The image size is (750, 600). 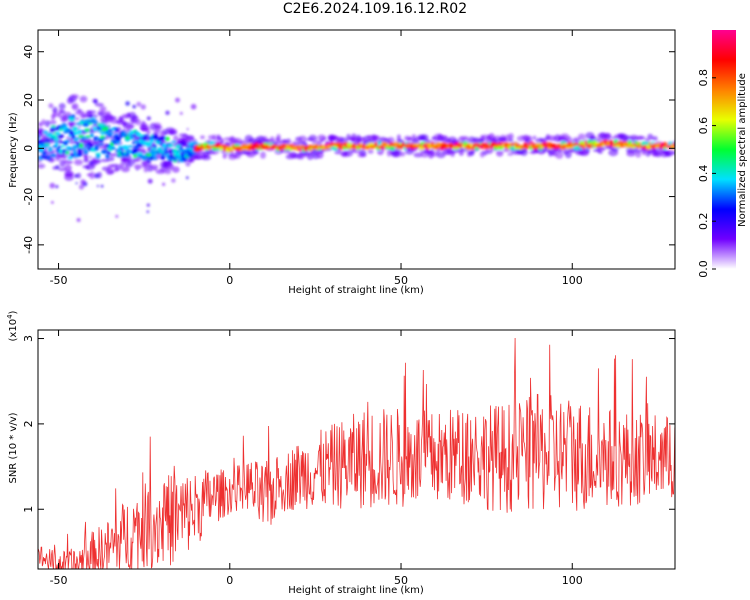 I want to click on colorbar-scale, so click(x=724, y=149).